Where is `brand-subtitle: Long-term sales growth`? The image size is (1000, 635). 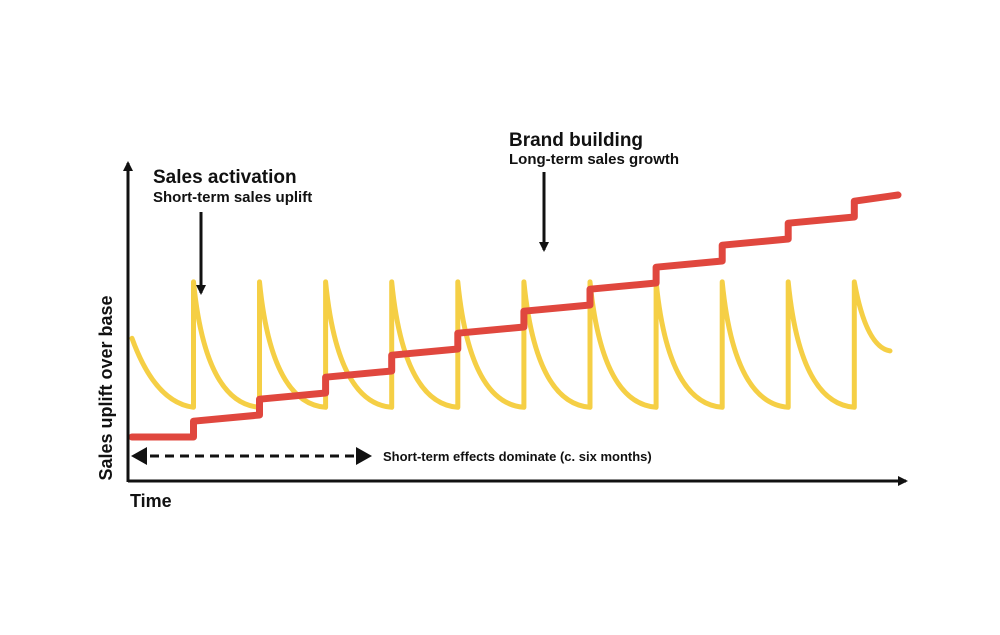 brand-subtitle: Long-term sales growth is located at coordinates (594, 159).